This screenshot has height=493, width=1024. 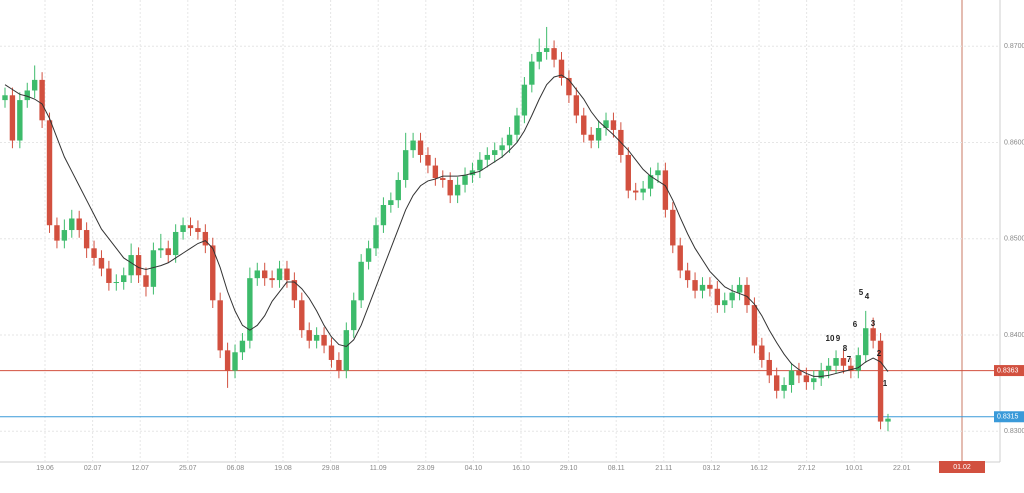 I want to click on x-tick-label: 25.07, so click(x=188, y=468).